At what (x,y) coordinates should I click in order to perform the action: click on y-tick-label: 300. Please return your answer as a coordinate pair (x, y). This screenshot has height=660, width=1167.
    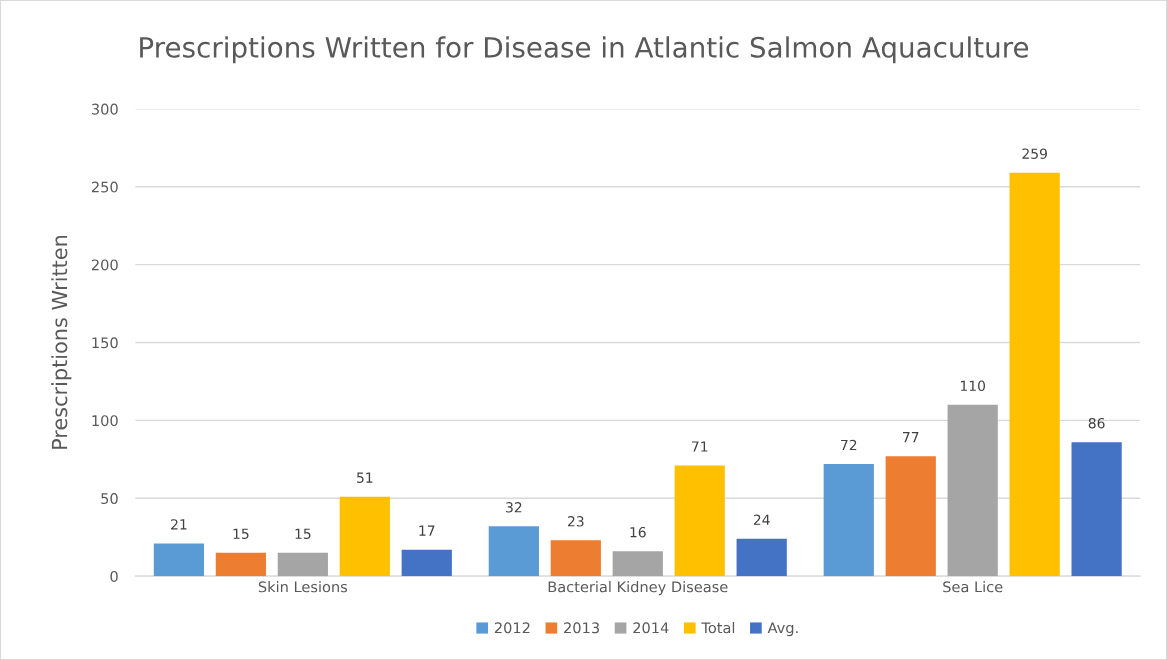
    Looking at the image, I should click on (104, 109).